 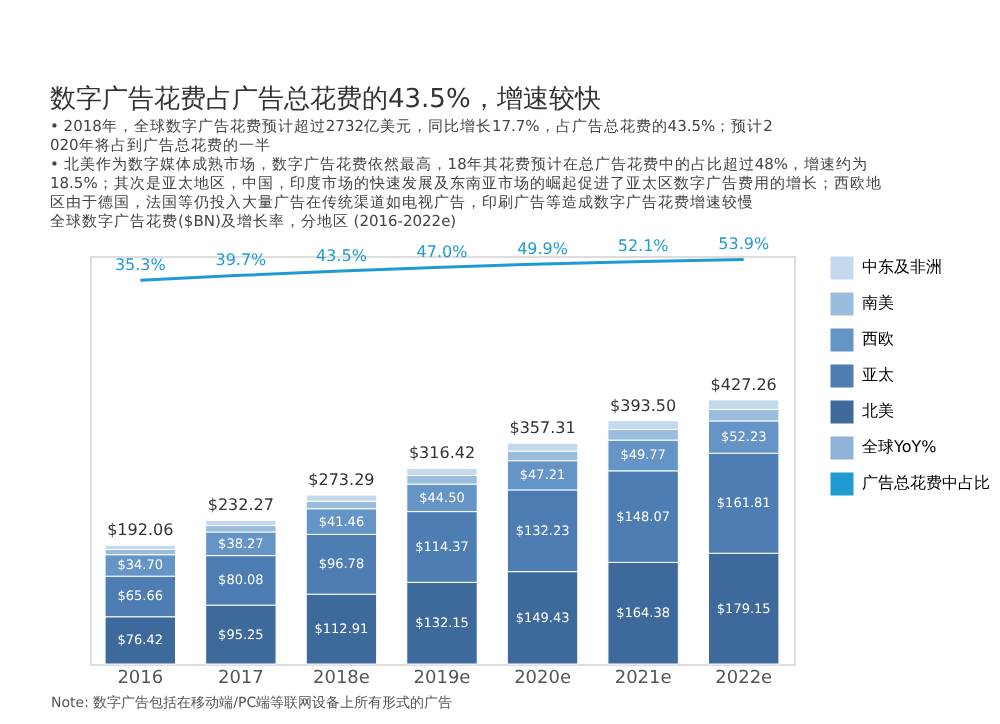 I want to click on x-tick-label: 2022e, so click(x=744, y=679).